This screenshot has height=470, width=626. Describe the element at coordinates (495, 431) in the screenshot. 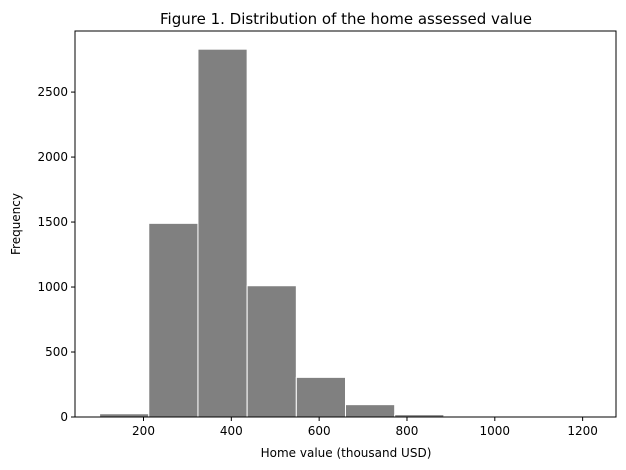

I see `x-tick-label-4: 1000` at that location.